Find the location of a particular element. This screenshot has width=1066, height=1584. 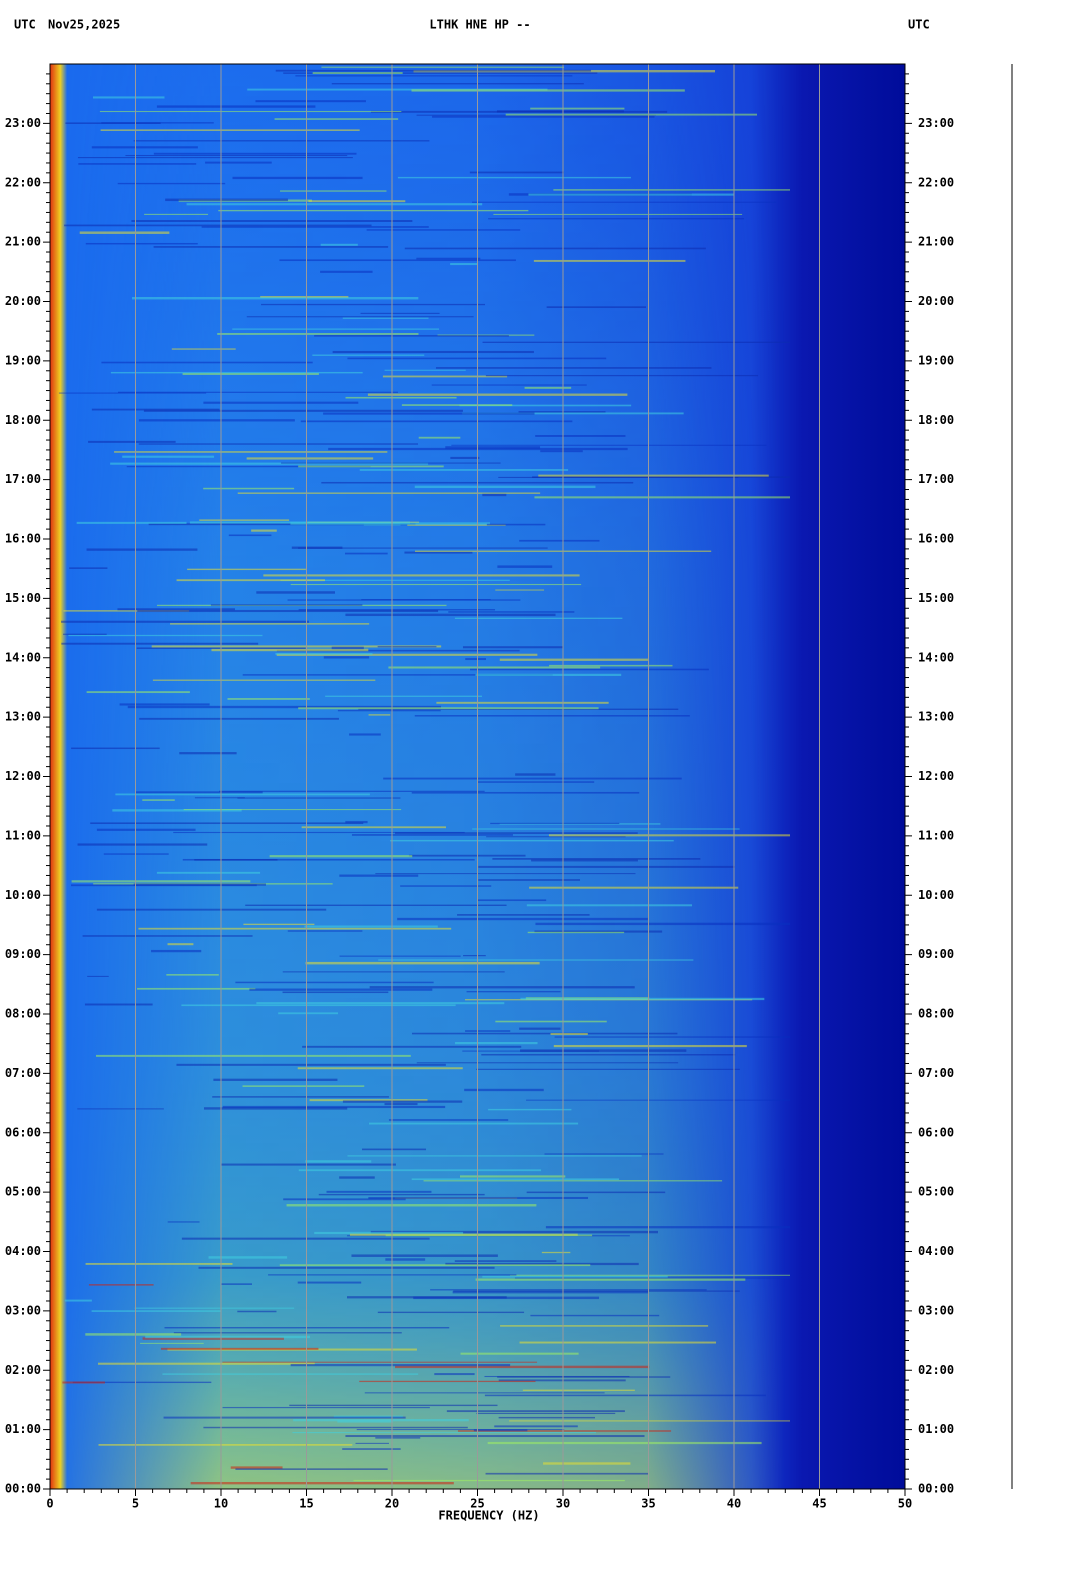

y-tick-label: 21:00 is located at coordinates (23, 242).